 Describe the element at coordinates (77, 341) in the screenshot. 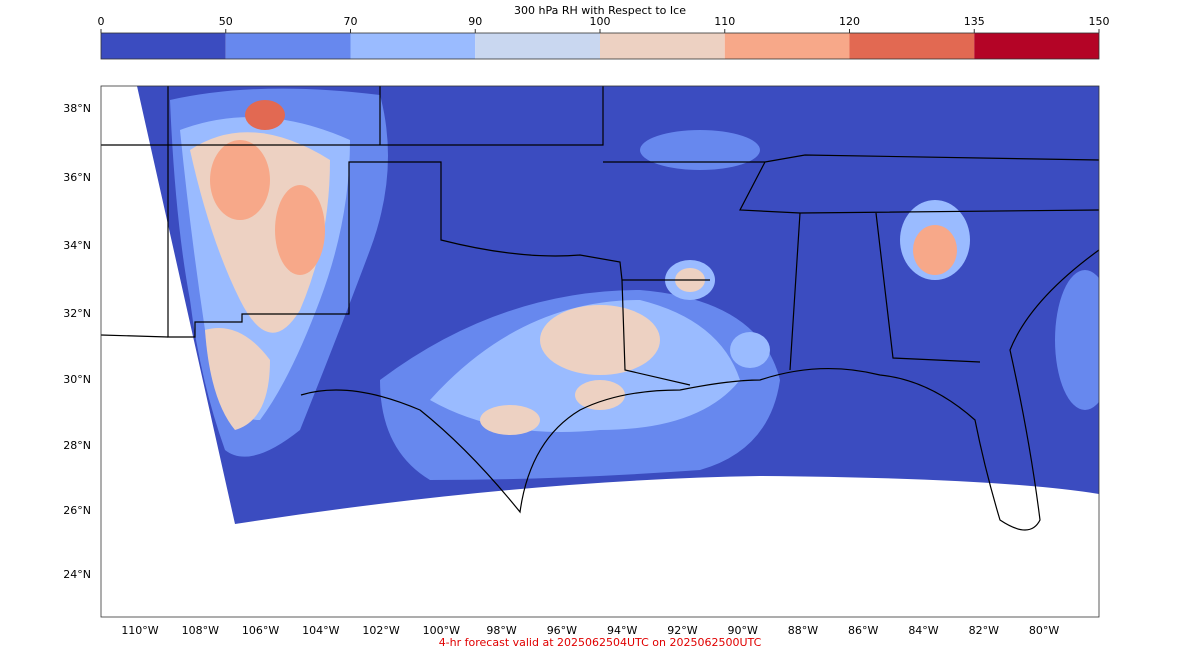

I see `lat-labels: 38°N 36°N 34°N 32°N 30°N 28°N 26°N 24°N` at that location.